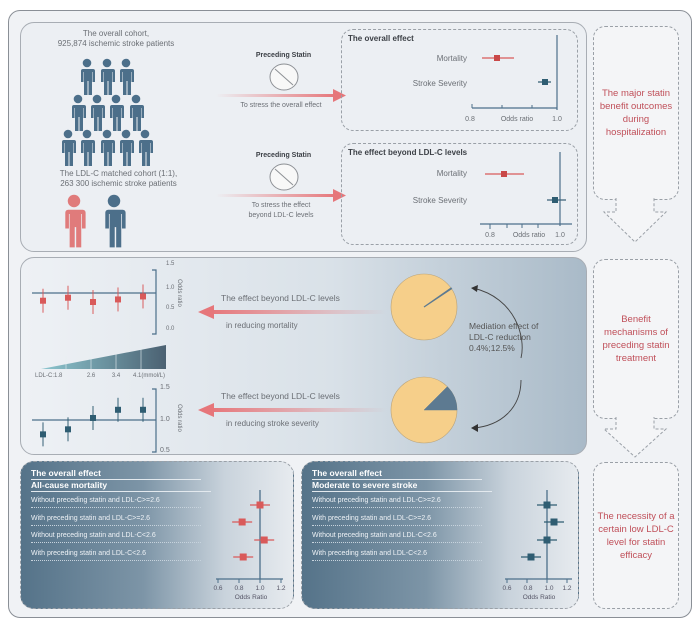 The image size is (700, 622). Describe the element at coordinates (504, 326) in the screenshot. I see `mediation-line: Mediation effect of` at that location.